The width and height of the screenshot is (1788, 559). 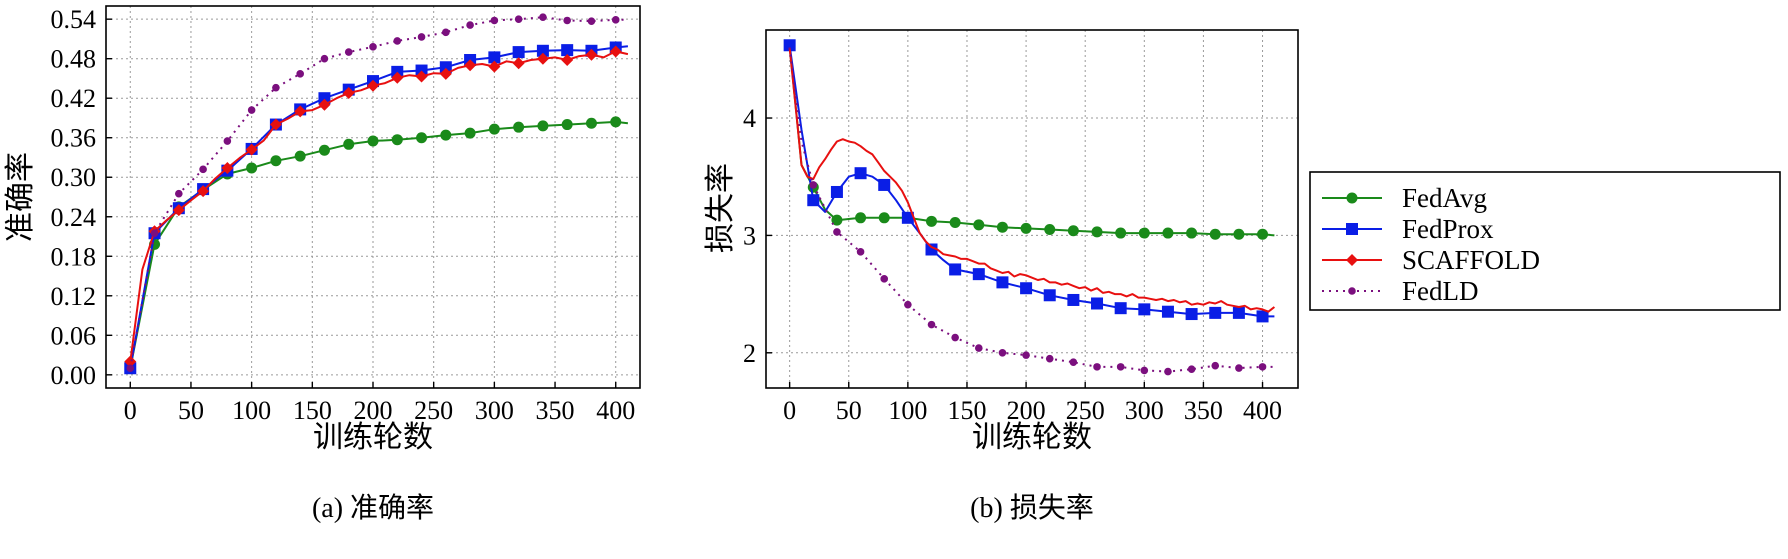 What do you see at coordinates (1431, 260) in the screenshot?
I see `legend-item-scaffold: SCAFFOLD` at bounding box center [1431, 260].